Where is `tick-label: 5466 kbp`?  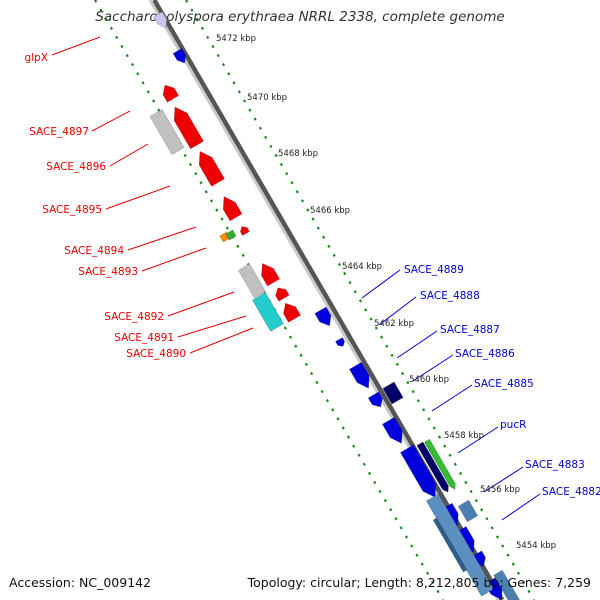
tick-label: 5466 kbp is located at coordinates (330, 211).